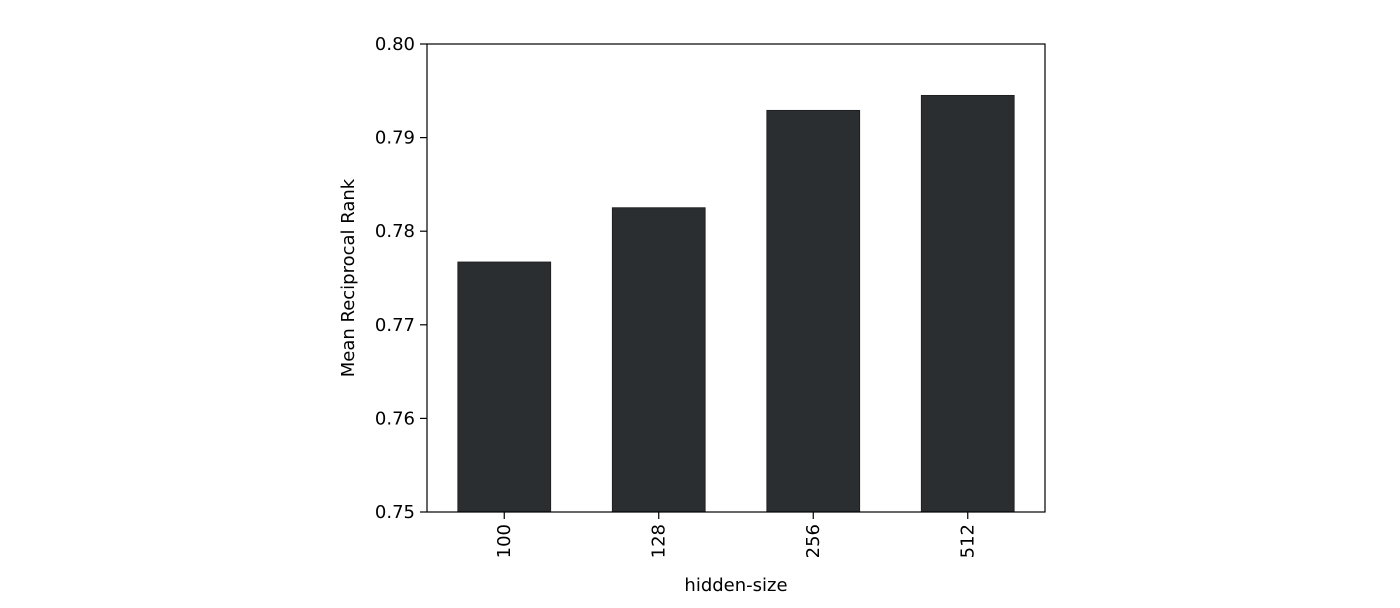  I want to click on x-tick-label: 100, so click(504, 541).